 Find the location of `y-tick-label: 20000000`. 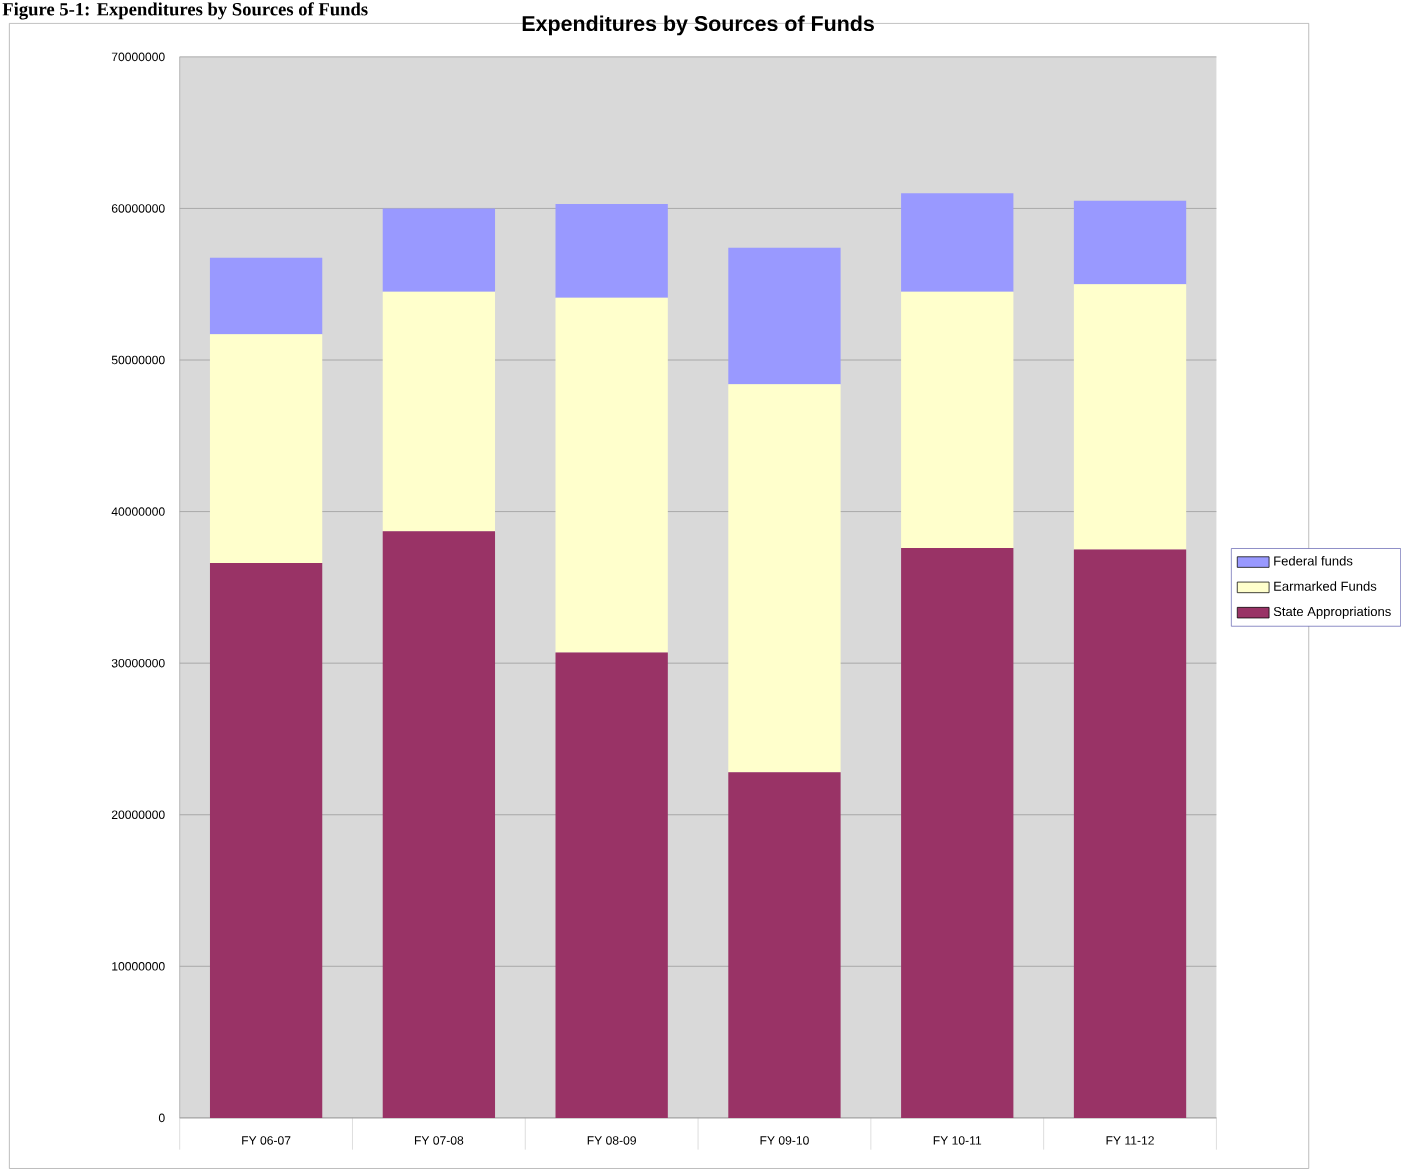

y-tick-label: 20000000 is located at coordinates (138, 814).